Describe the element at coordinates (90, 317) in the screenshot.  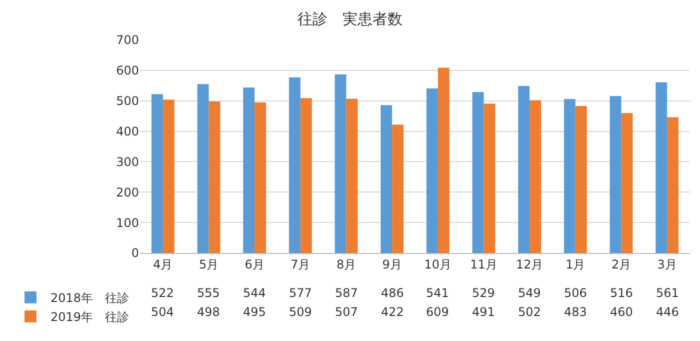
I see `legend-label: 2019年 往診` at that location.